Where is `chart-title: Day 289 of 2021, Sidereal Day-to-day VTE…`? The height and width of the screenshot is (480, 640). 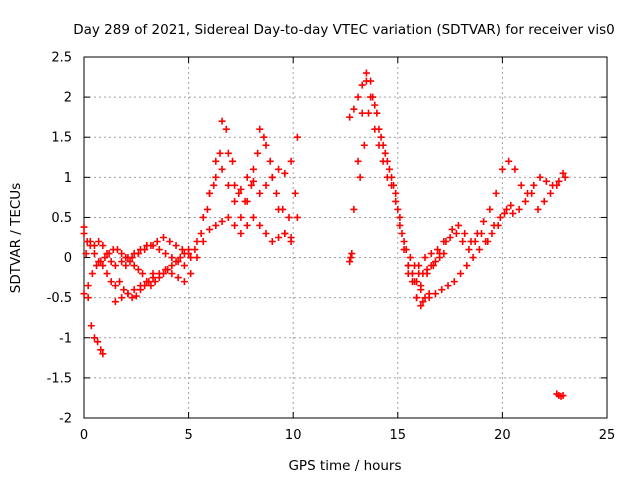 chart-title: Day 289 of 2021, Sidereal Day-to-day VTE… is located at coordinates (344, 30).